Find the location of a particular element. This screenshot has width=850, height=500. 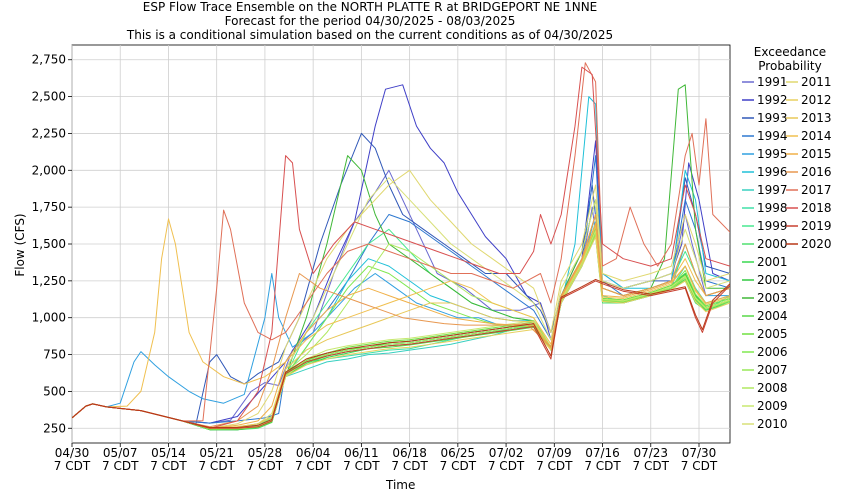

legend-label-1999: 1999 is located at coordinates (772, 226).